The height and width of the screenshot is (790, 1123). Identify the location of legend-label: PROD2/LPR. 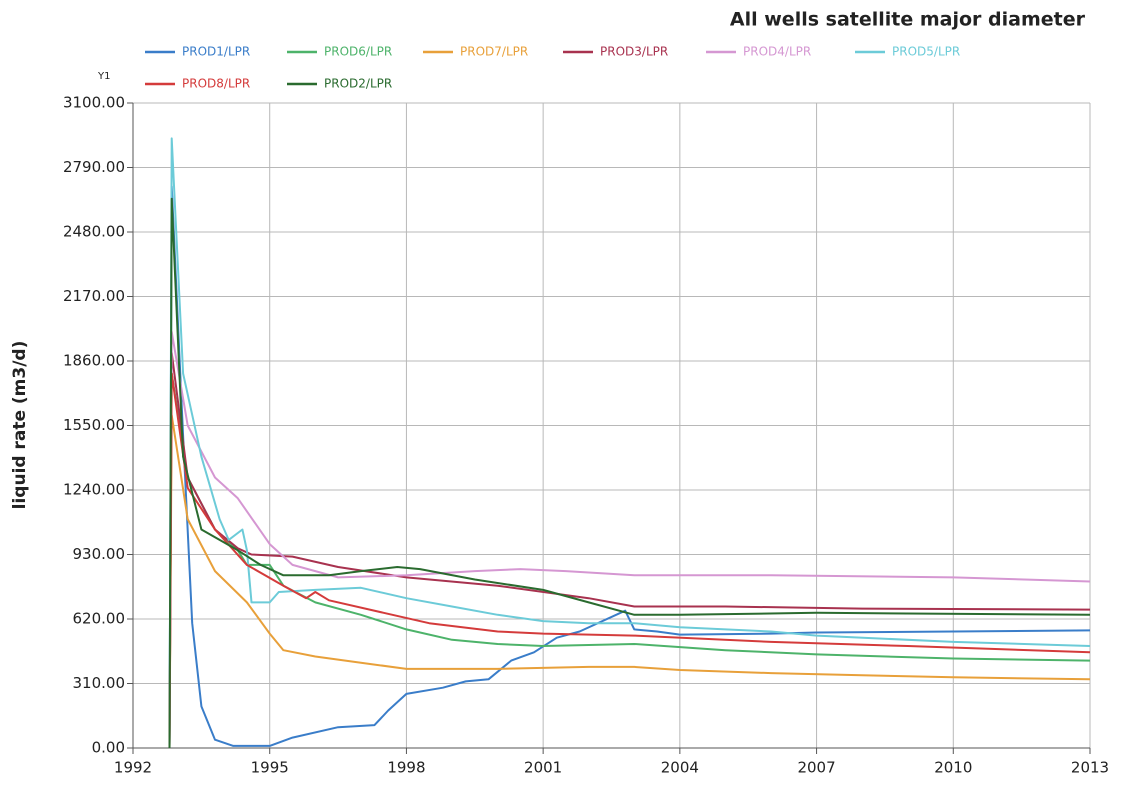
(358, 84).